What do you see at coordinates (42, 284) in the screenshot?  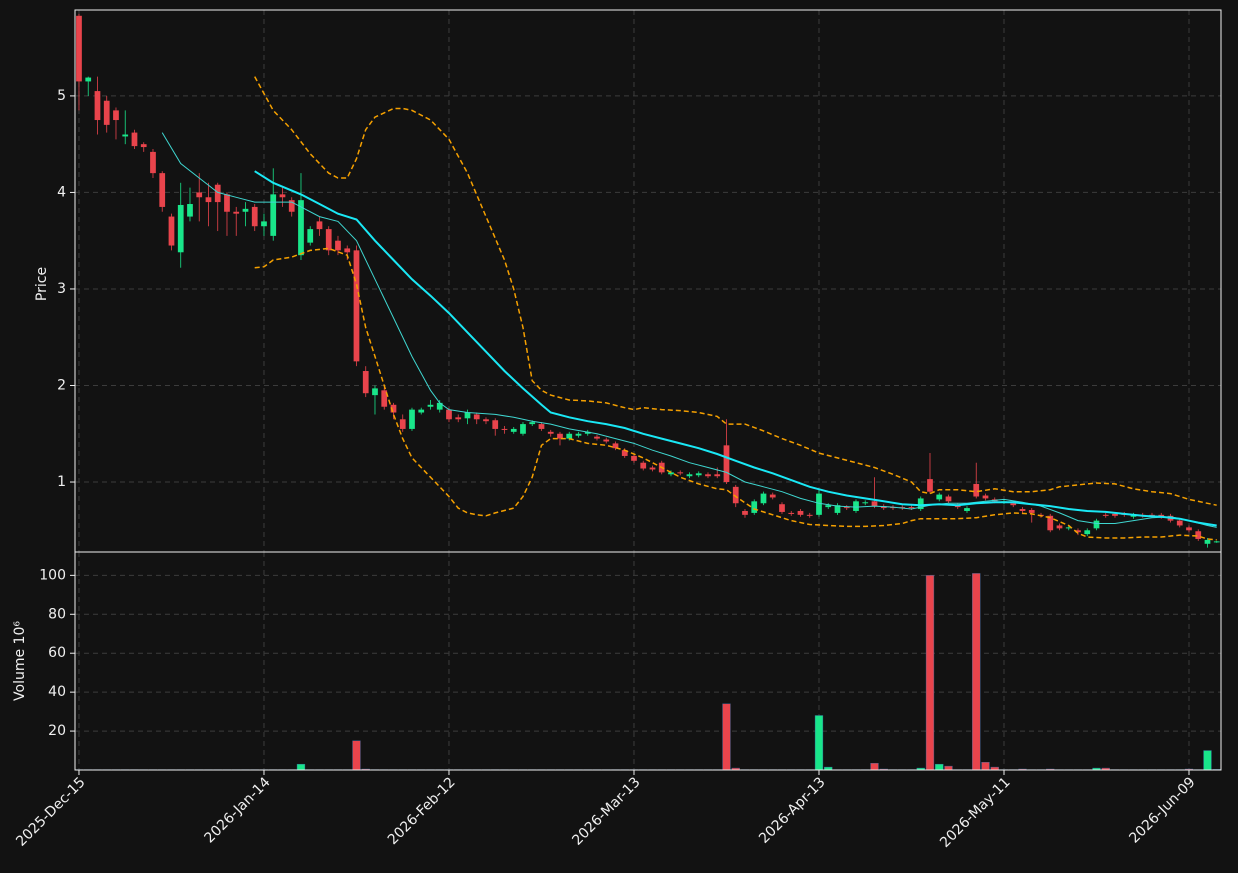 I see `y-axis-label: Price` at bounding box center [42, 284].